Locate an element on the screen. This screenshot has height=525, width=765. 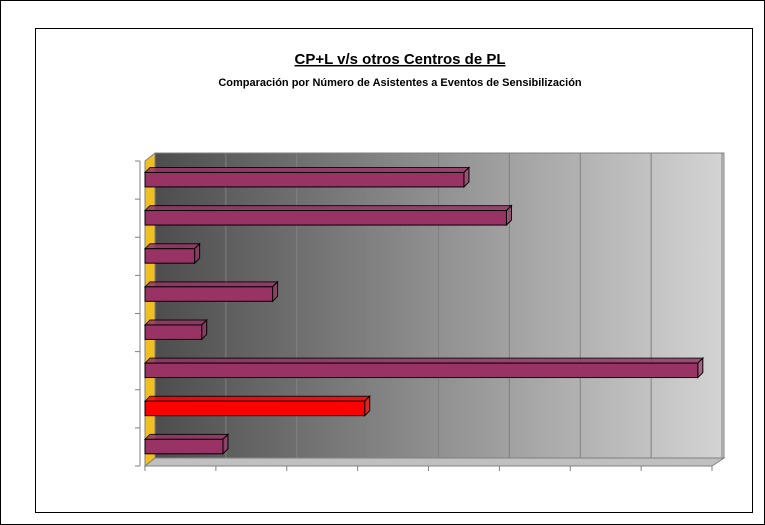
floor is located at coordinates (434, 462).